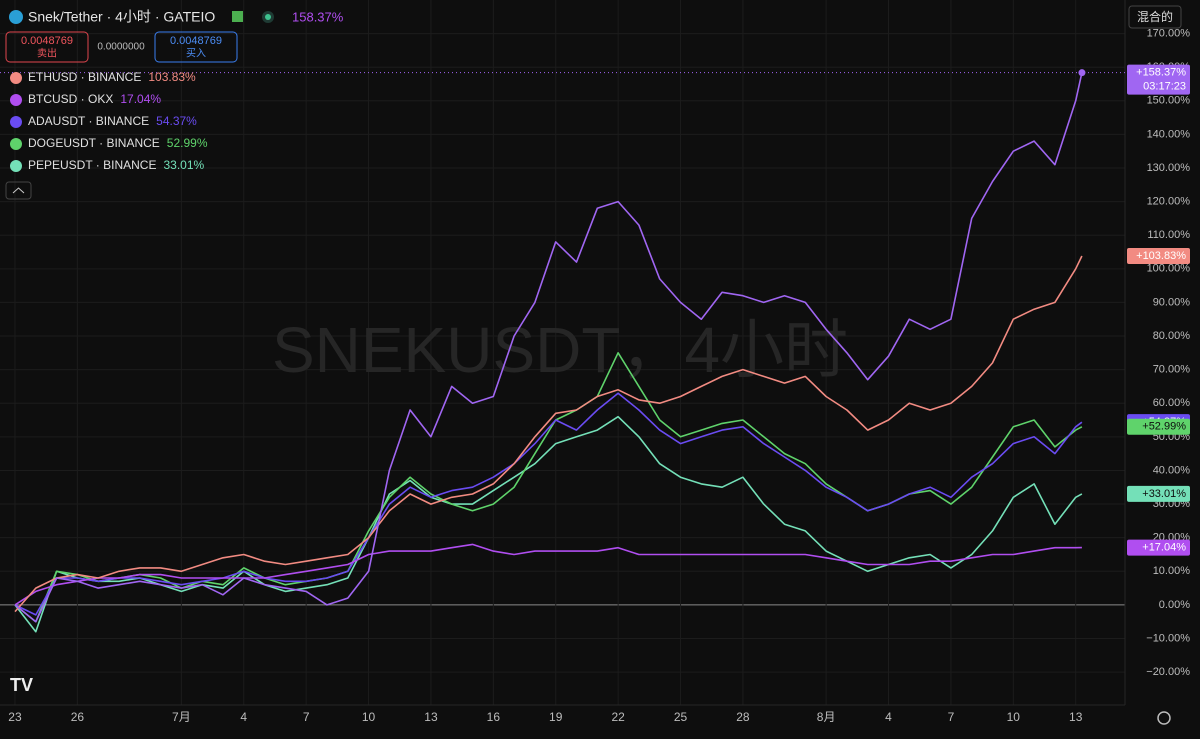  What do you see at coordinates (1164, 87) in the screenshot?
I see `countdown: 03:17:23` at bounding box center [1164, 87].